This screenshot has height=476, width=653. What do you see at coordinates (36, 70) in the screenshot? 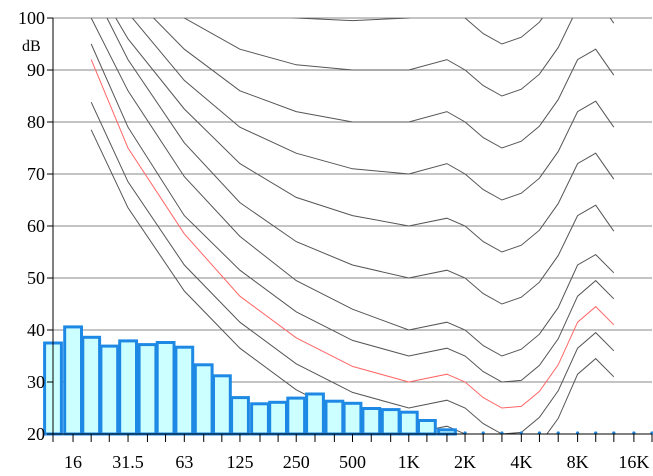
I see `y-tick-label: 90` at bounding box center [36, 70].